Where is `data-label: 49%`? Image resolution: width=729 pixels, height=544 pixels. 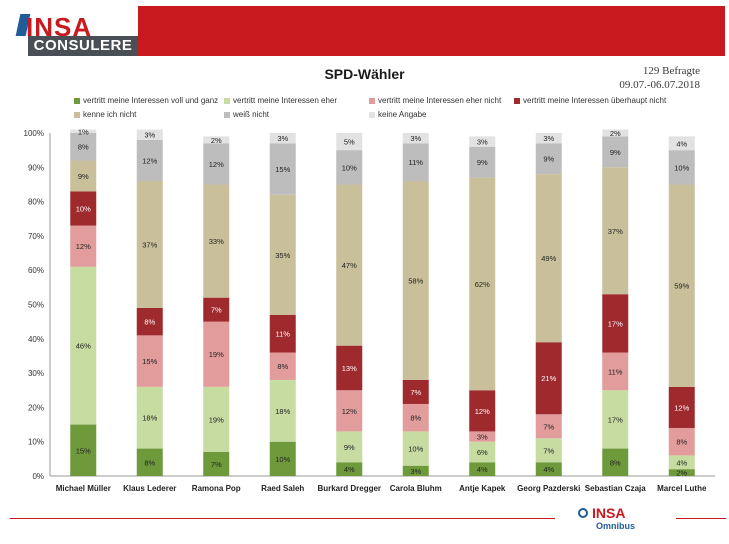
data-label: 49% is located at coordinates (548, 258).